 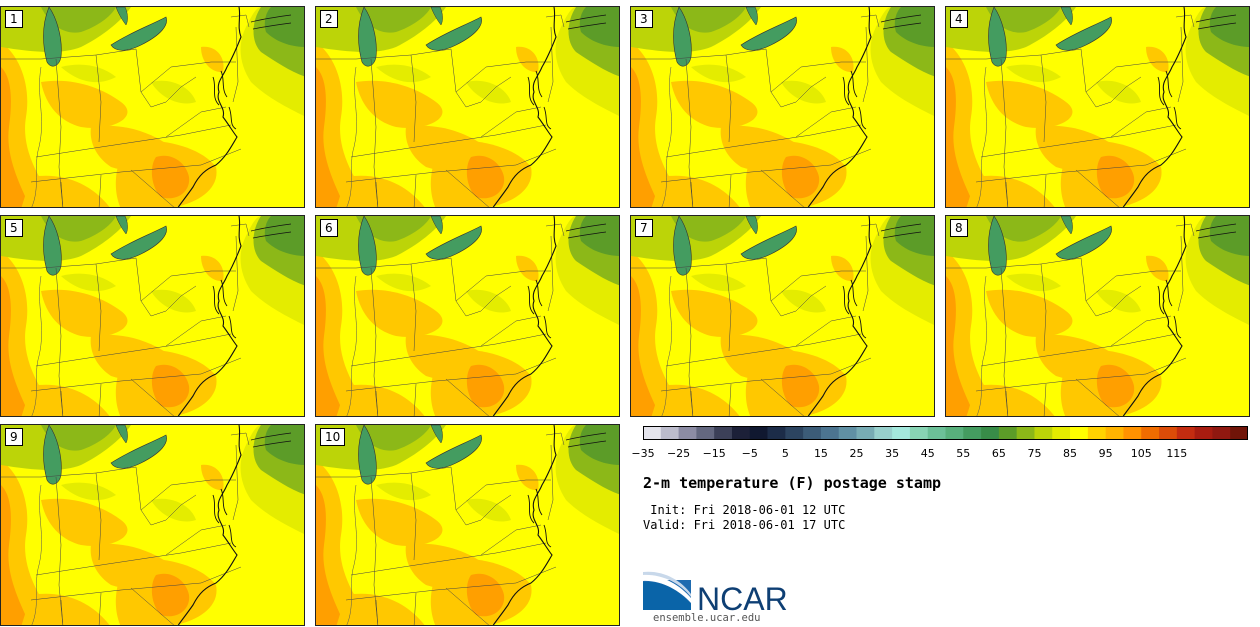 What do you see at coordinates (1141, 453) in the screenshot?
I see `colorbar-tick-label: 105` at bounding box center [1141, 453].